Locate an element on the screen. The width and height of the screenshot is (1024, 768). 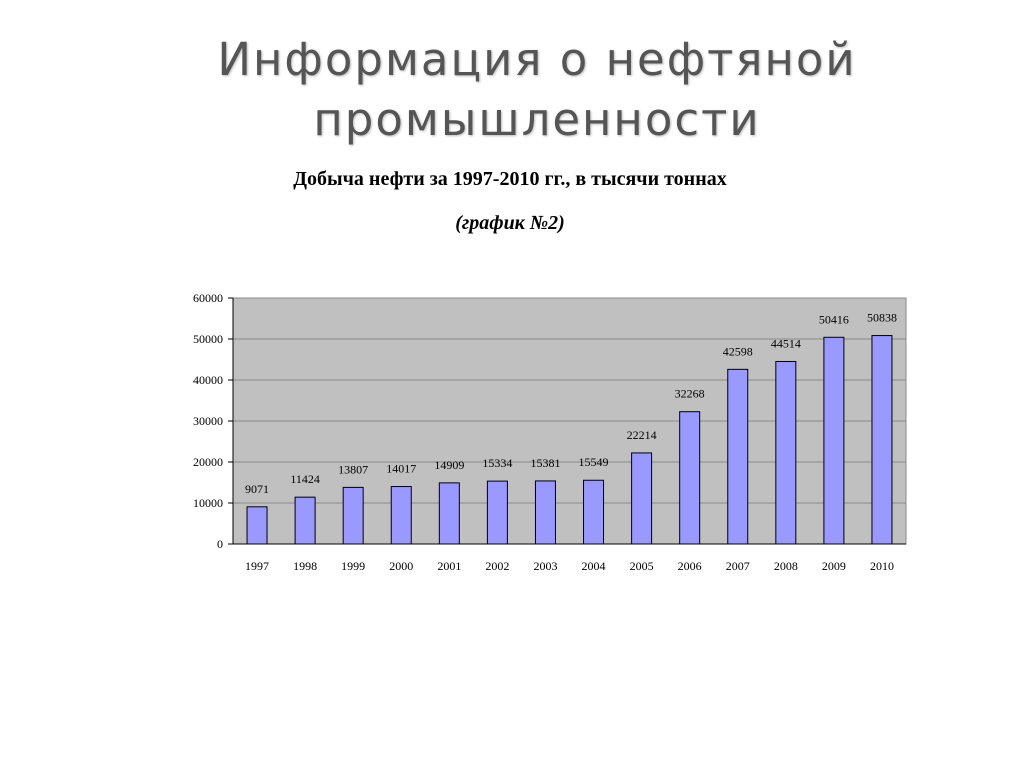
data-label: 32268 is located at coordinates (690, 394).